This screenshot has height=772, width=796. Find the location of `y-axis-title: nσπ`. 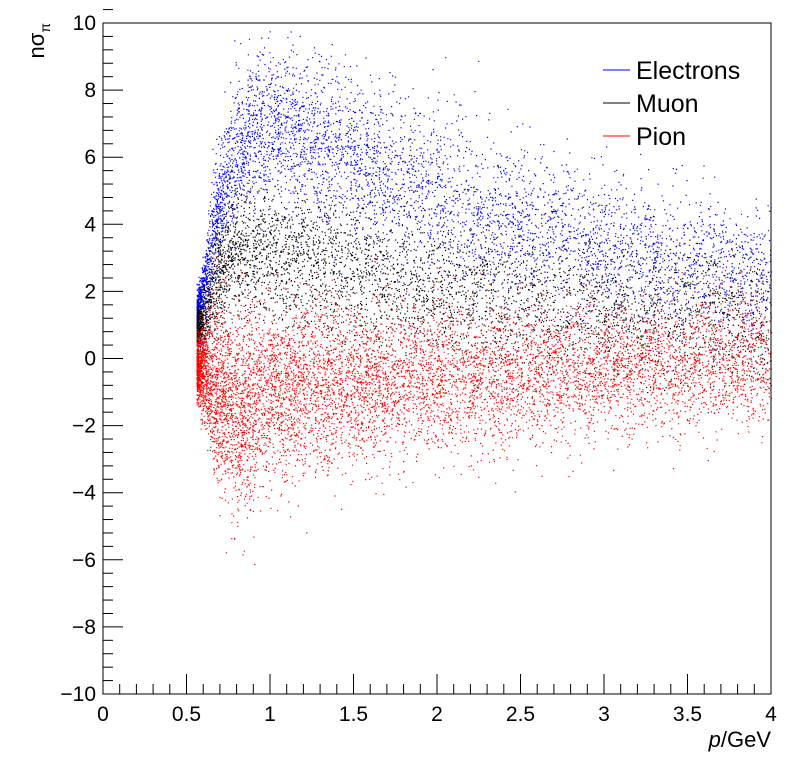

y-axis-title: nσπ is located at coordinates (38, 41).